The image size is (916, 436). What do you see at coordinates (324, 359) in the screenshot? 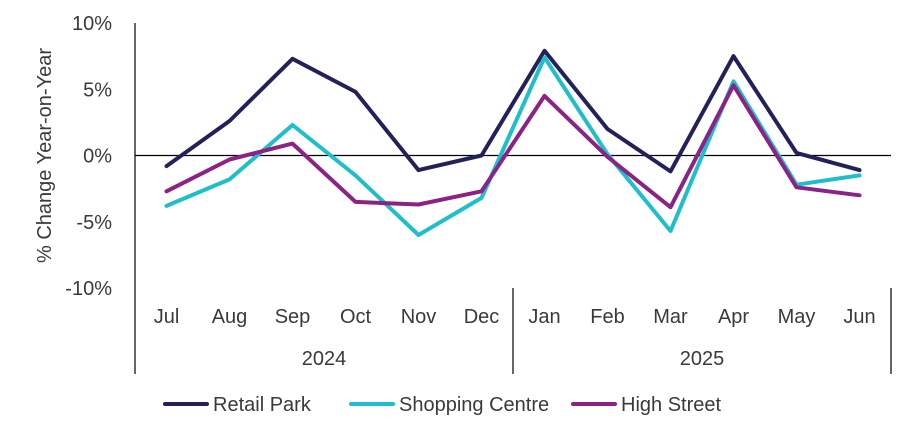
I see `x-group-label: 2024` at bounding box center [324, 359].